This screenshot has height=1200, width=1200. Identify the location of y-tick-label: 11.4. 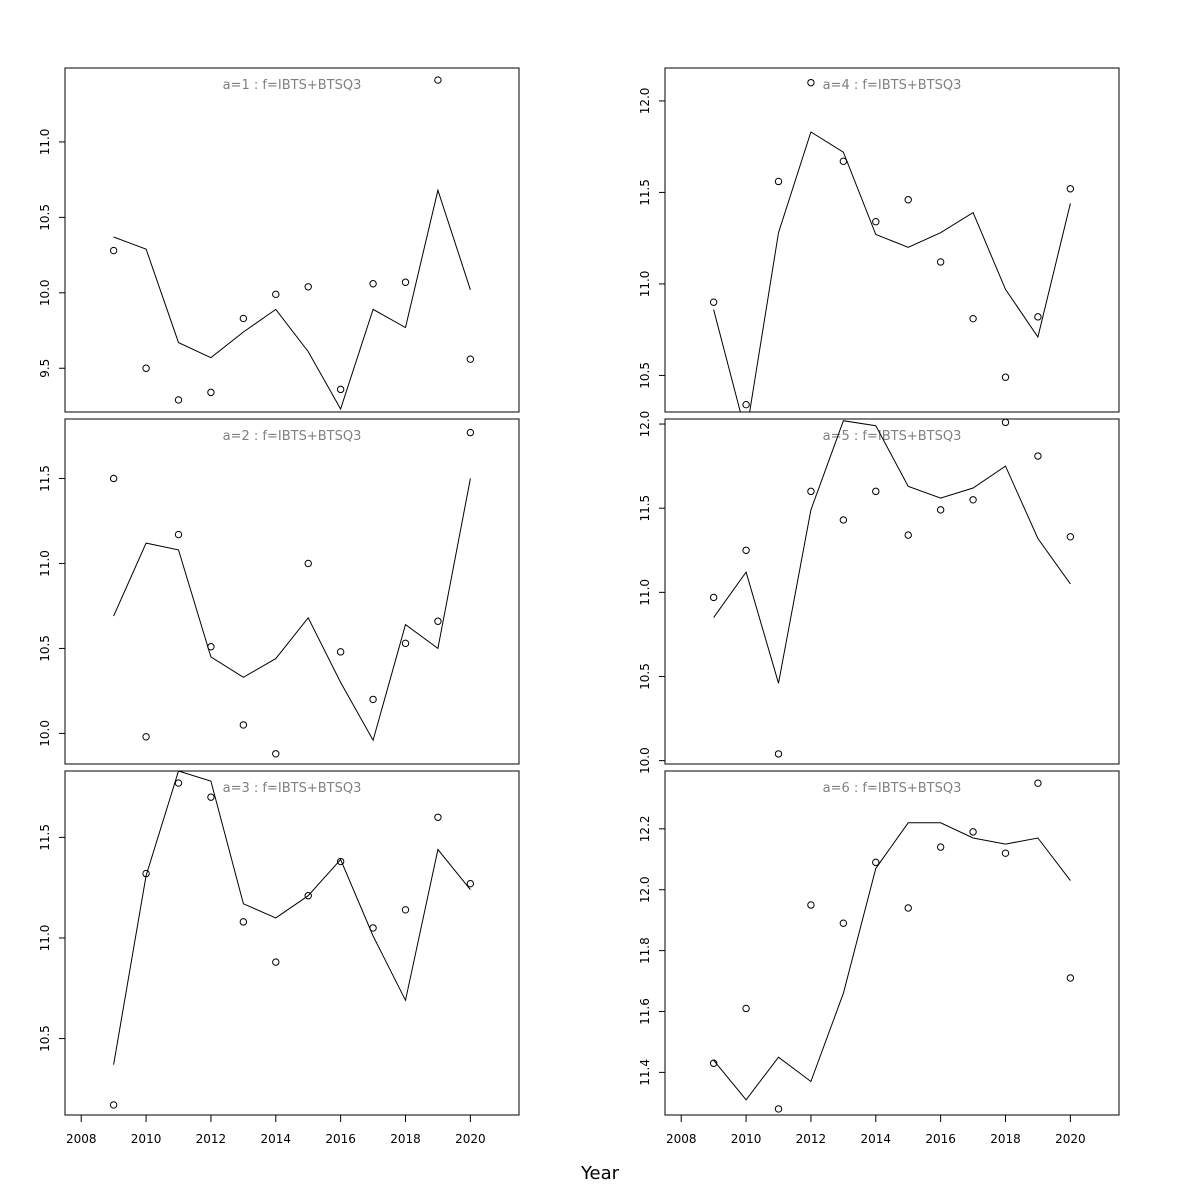
(645, 1072).